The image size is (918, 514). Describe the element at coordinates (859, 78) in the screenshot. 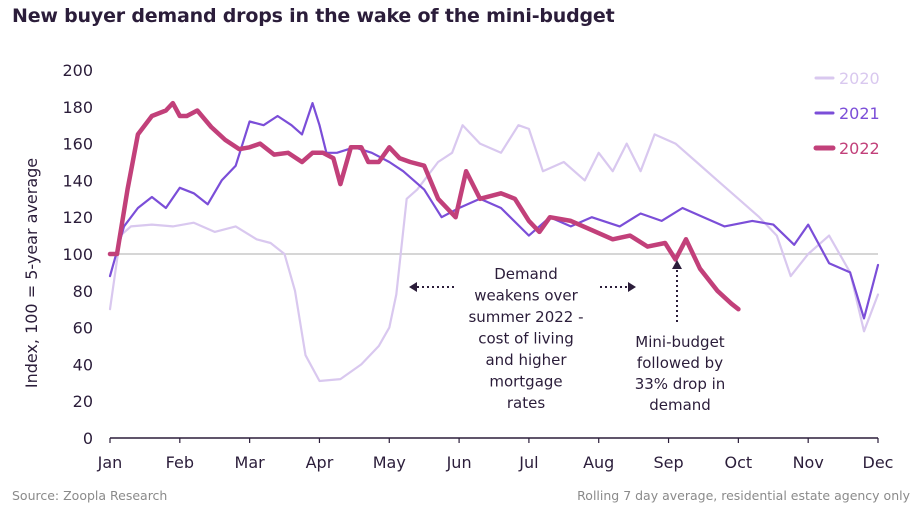

I see `legend-label-2020: 2020` at that location.